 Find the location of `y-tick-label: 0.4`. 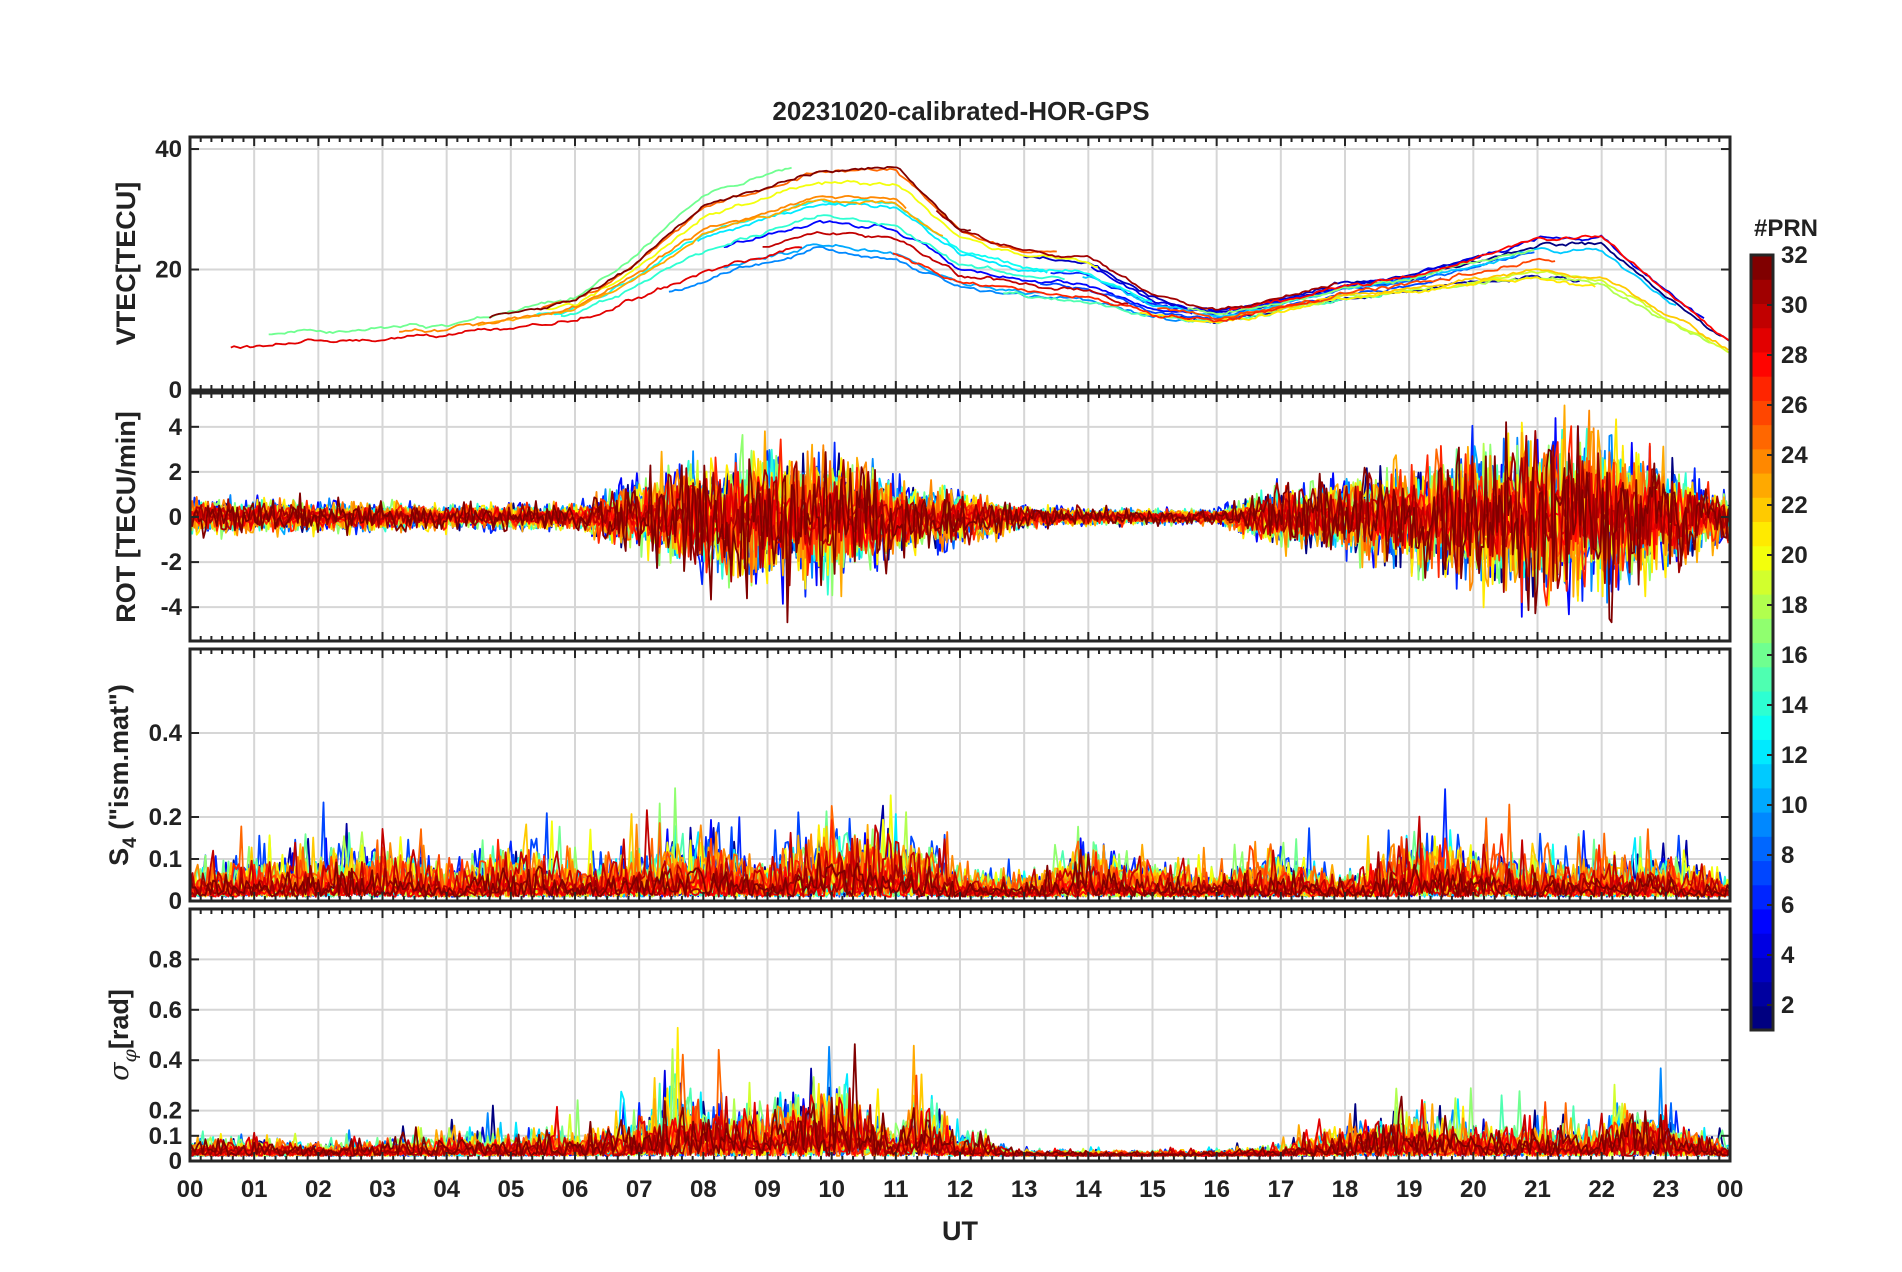

y-tick-label: 0.4 is located at coordinates (166, 1060).